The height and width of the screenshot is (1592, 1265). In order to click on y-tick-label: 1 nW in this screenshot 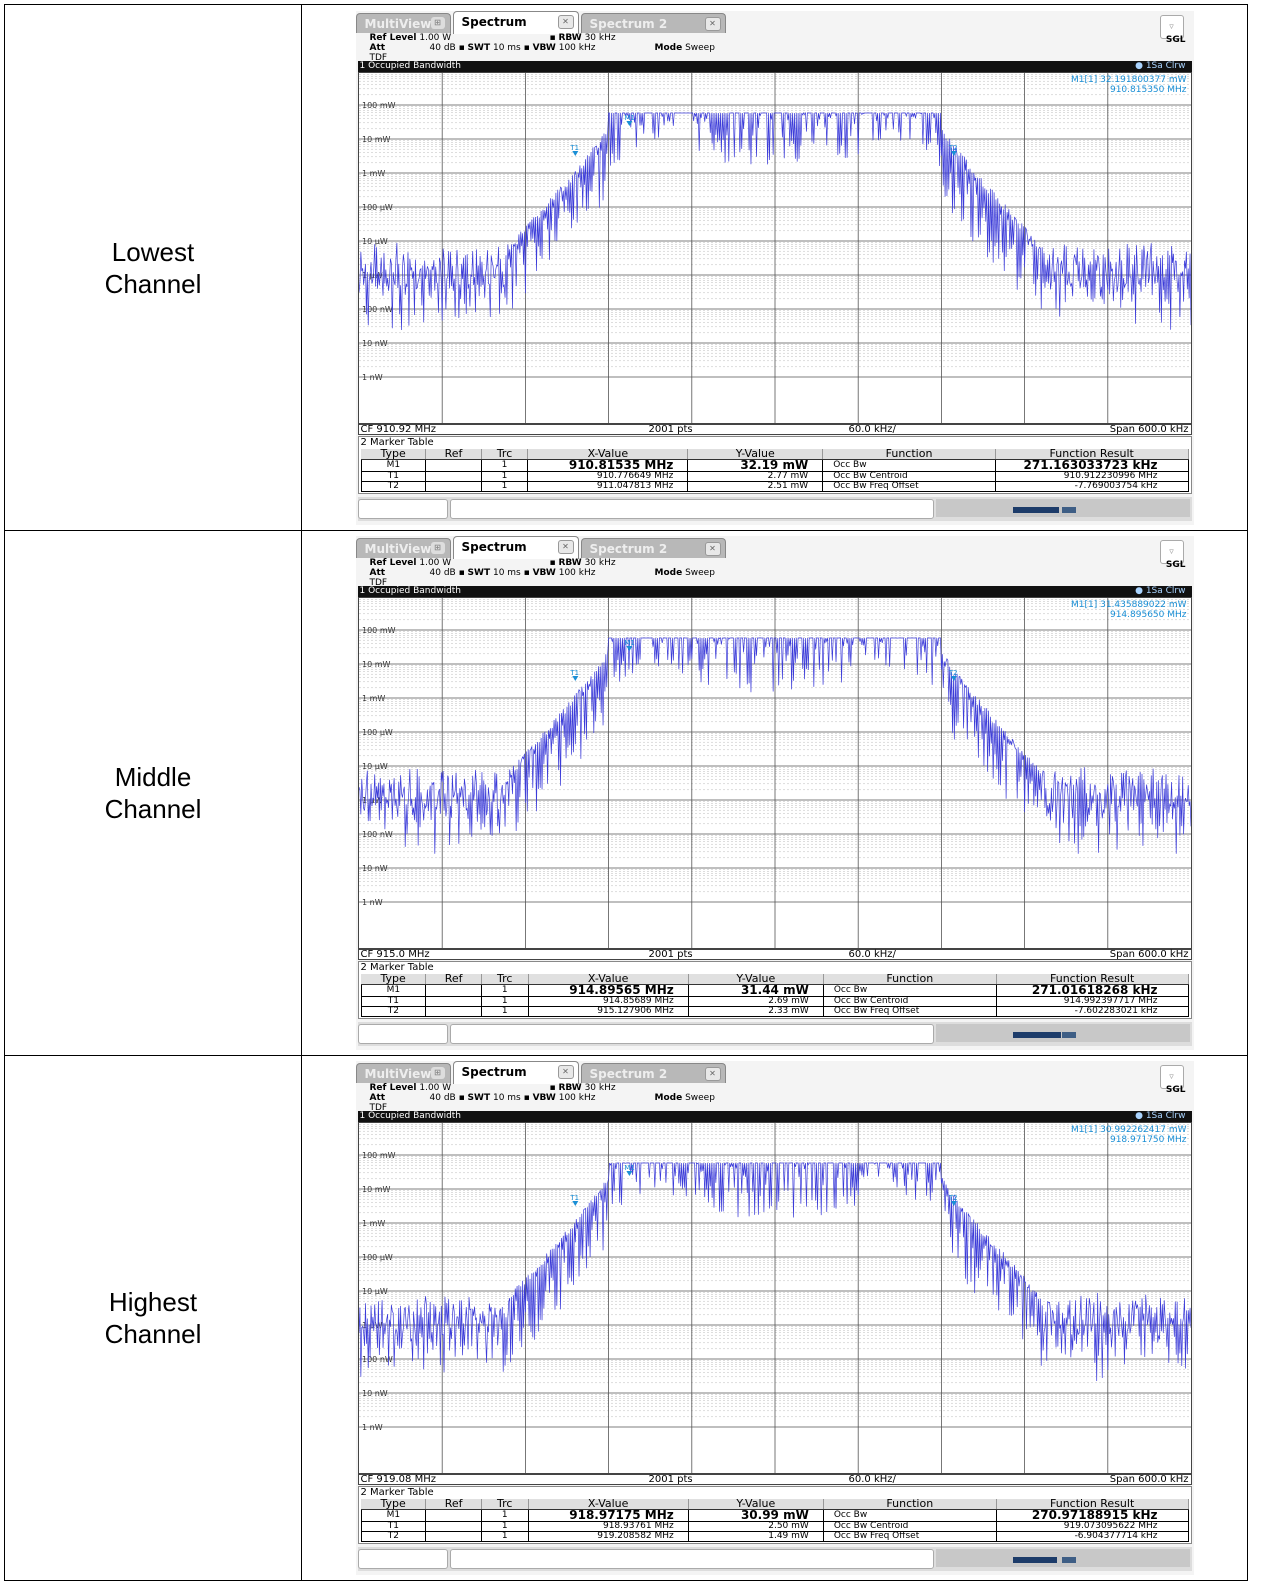, I will do `click(372, 902)`.